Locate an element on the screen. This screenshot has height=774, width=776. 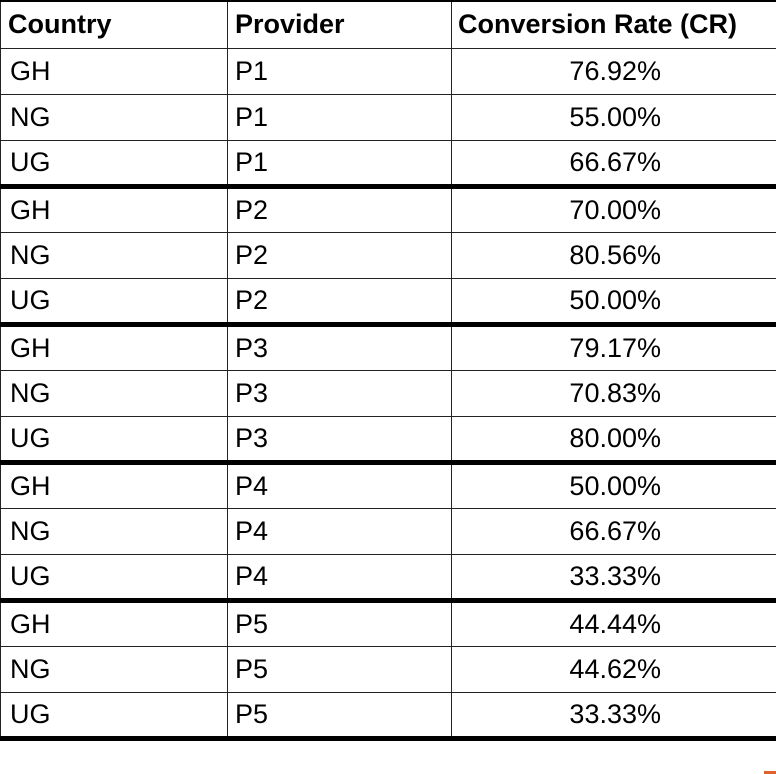
table-row: GH P5 44.44% is located at coordinates (388, 623).